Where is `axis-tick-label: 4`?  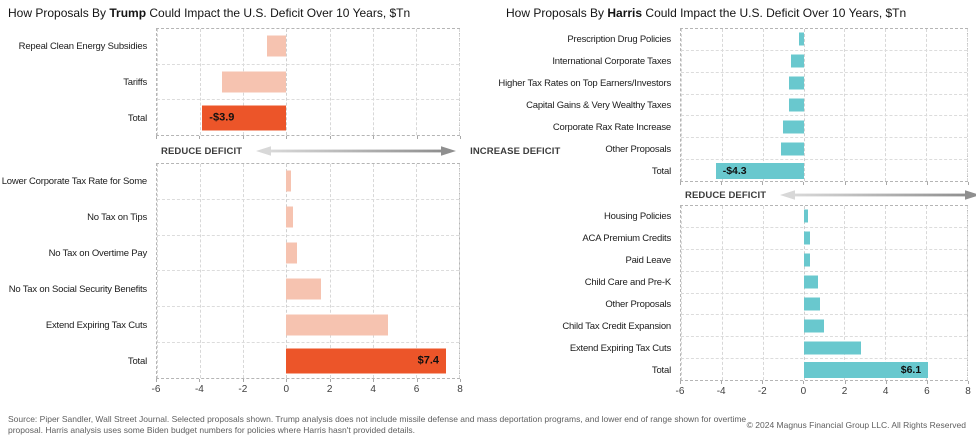
axis-tick-label: 4 is located at coordinates (373, 389).